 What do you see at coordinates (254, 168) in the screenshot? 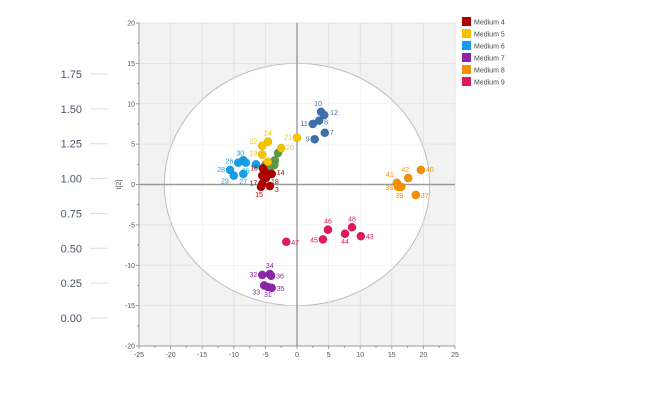
I see `point-label: 16` at bounding box center [254, 168].